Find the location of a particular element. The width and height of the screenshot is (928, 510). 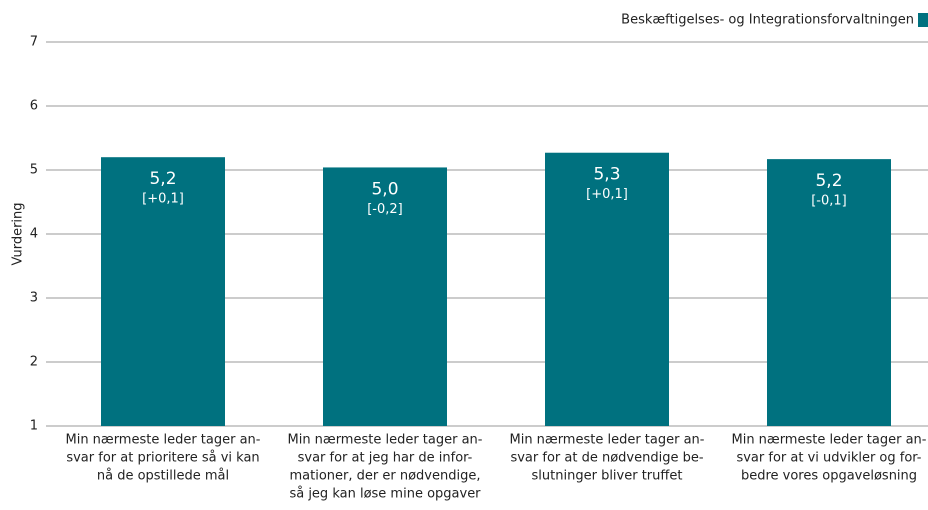

x-tick-label: svar for at prioritere så vi kan is located at coordinates (162, 458).